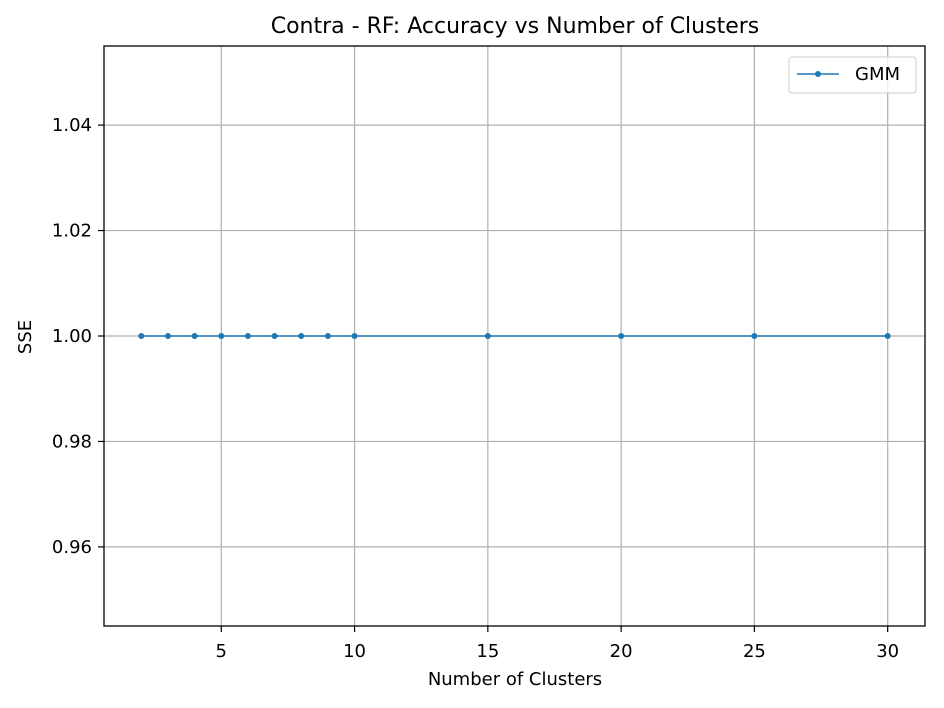 The image size is (944, 708). I want to click on y-tick-label: 0.98, so click(72, 441).